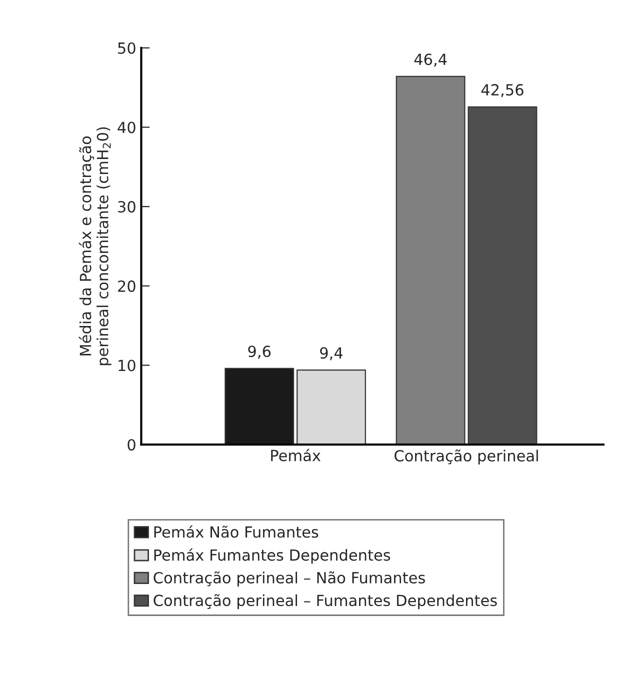 The height and width of the screenshot is (684, 642). I want to click on y-tick-label: 20, so click(127, 286).